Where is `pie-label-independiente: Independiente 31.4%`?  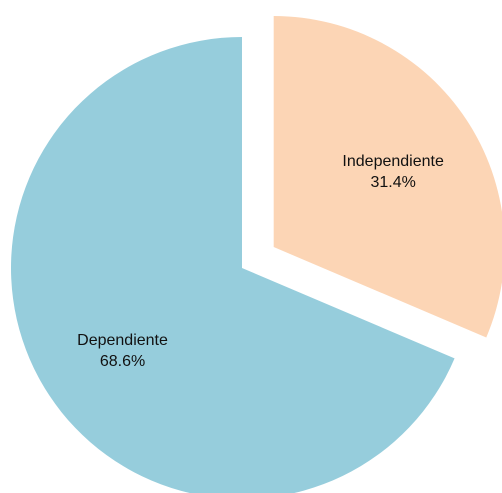 pie-label-independiente: Independiente 31.4% is located at coordinates (393, 172).